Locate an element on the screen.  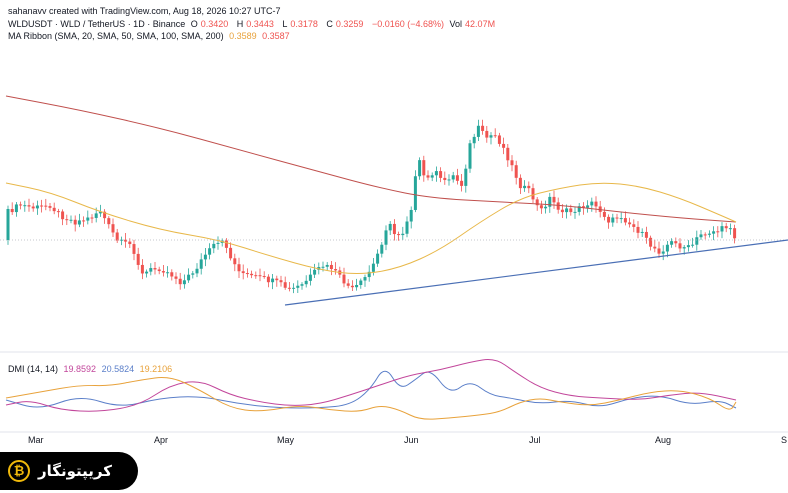
open-label: O is located at coordinates (194, 24).